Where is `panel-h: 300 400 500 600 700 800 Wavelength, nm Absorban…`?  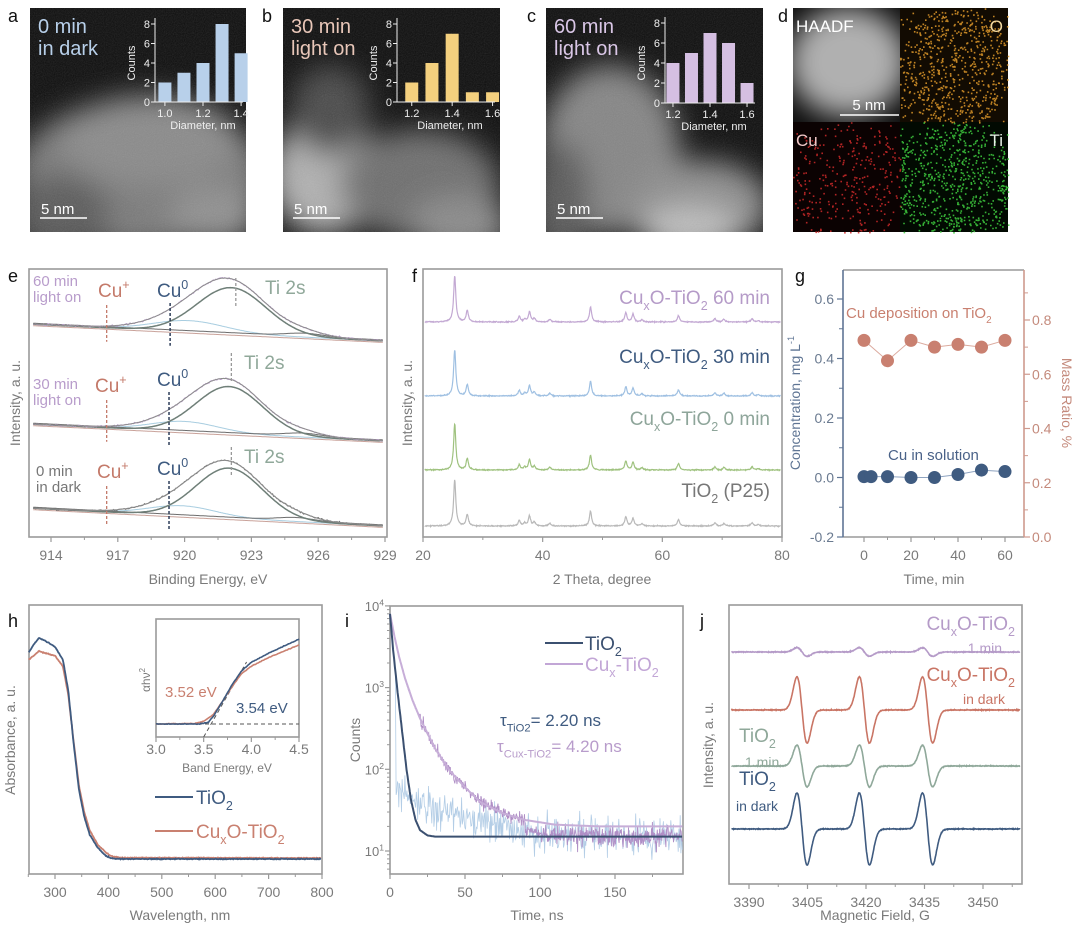 panel-h: 300 400 500 600 700 800 Wavelength, nm Absorban… is located at coordinates (168, 763).